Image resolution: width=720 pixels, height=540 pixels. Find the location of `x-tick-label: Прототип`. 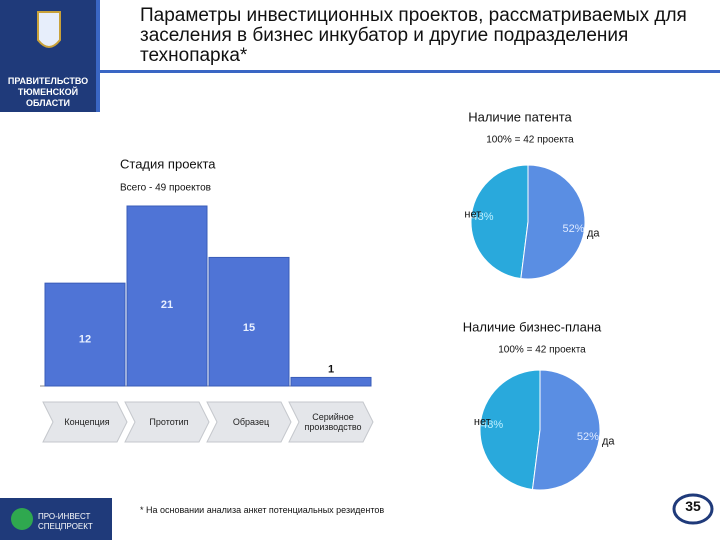

x-tick-label: Прототип is located at coordinates (169, 422).